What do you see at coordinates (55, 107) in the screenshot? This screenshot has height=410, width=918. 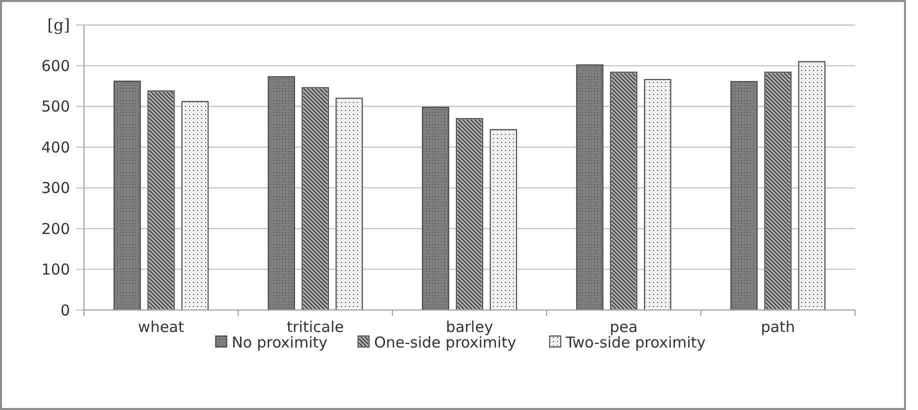 I see `y-tick-label: 500` at bounding box center [55, 107].